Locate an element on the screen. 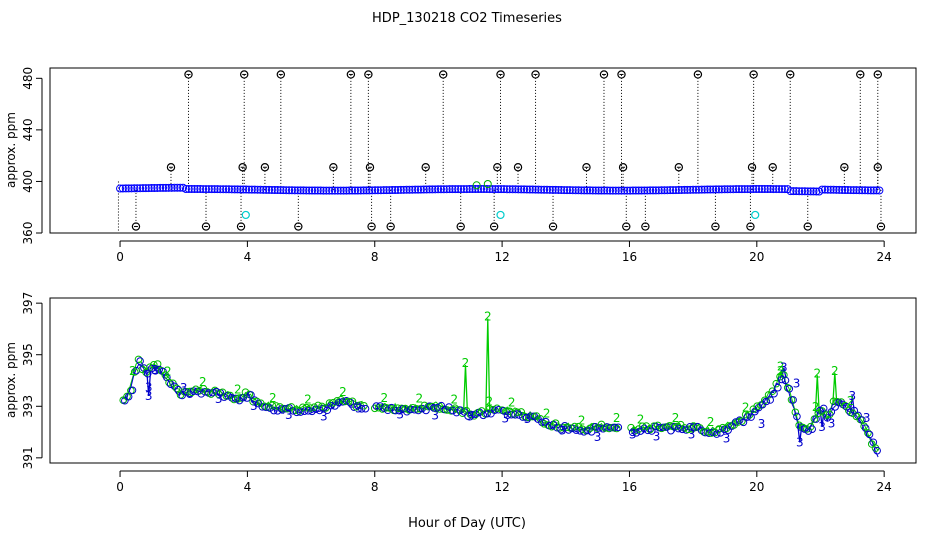  cyan-point is located at coordinates (500, 215).